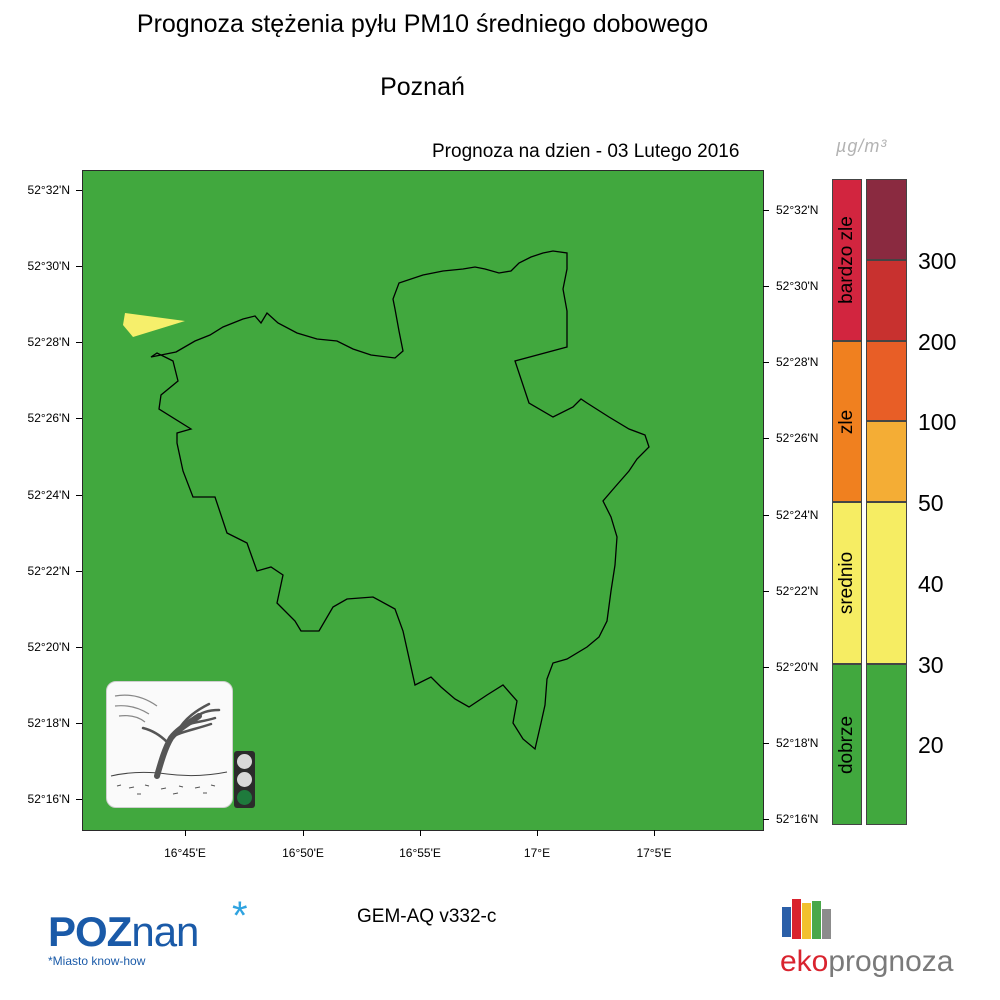 The height and width of the screenshot is (1000, 1000). I want to click on legend-category-band: zle, so click(847, 421).